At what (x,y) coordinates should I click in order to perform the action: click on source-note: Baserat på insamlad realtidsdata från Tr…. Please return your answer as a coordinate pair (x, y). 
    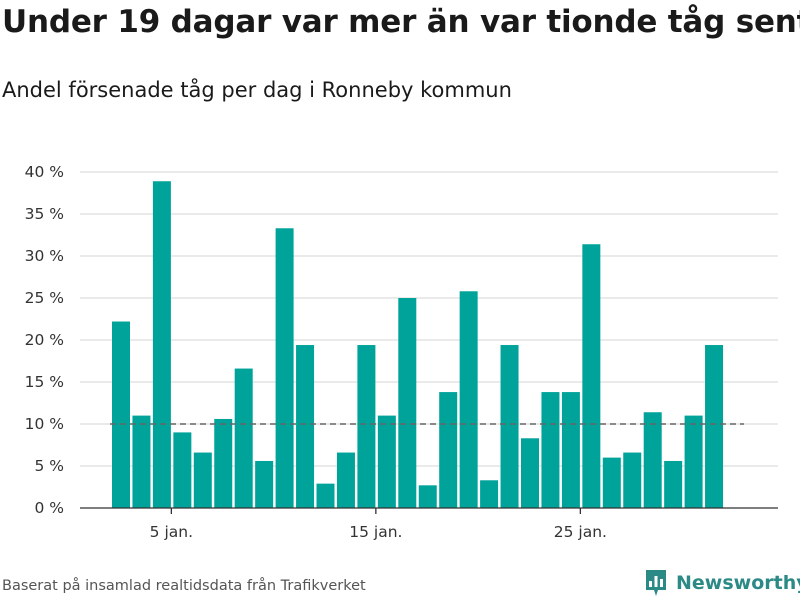
    Looking at the image, I should click on (184, 586).